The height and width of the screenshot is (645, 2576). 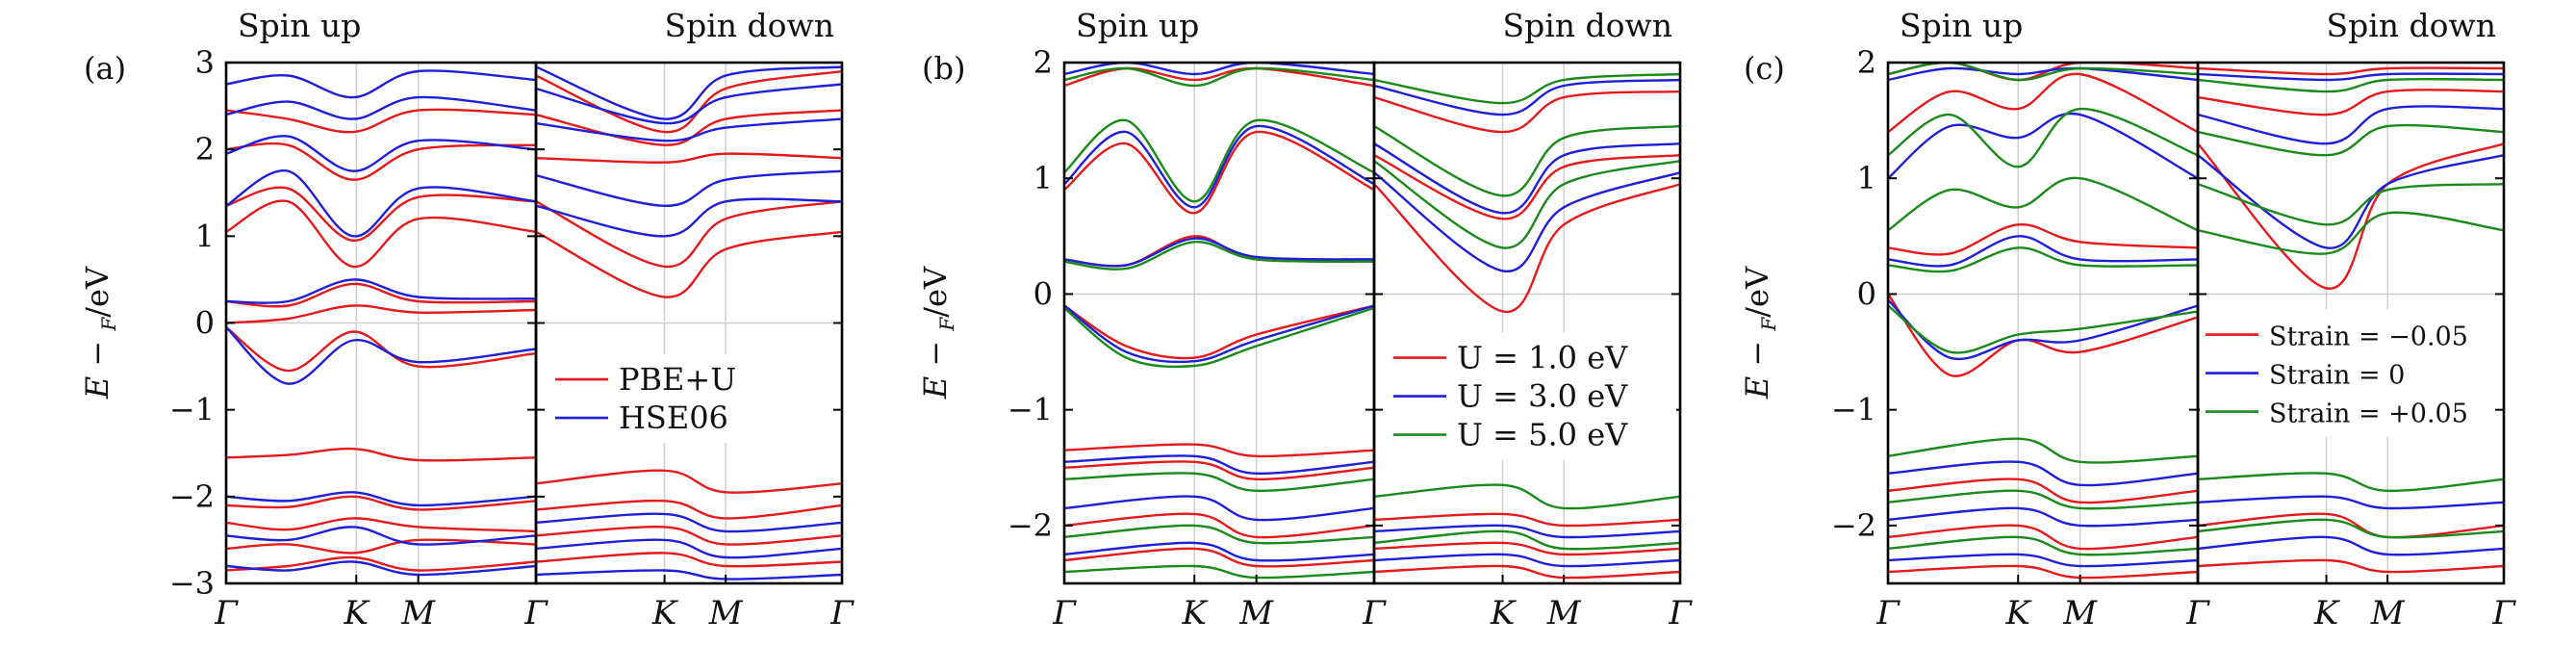 I want to click on band-line-s2-b6, so click(x=1219, y=77).